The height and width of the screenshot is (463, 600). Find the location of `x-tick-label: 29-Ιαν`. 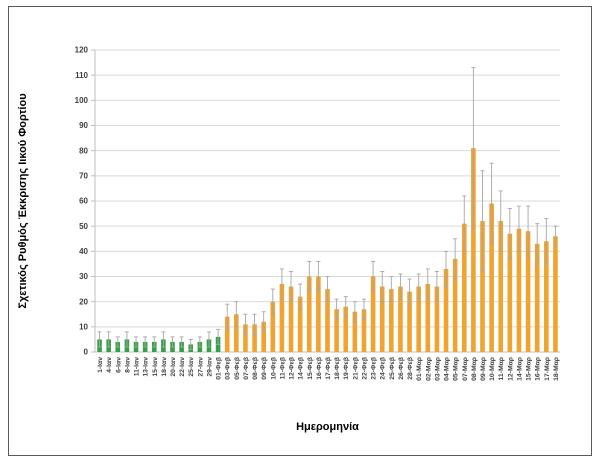

x-tick-label: 29-Ιαν is located at coordinates (209, 367).